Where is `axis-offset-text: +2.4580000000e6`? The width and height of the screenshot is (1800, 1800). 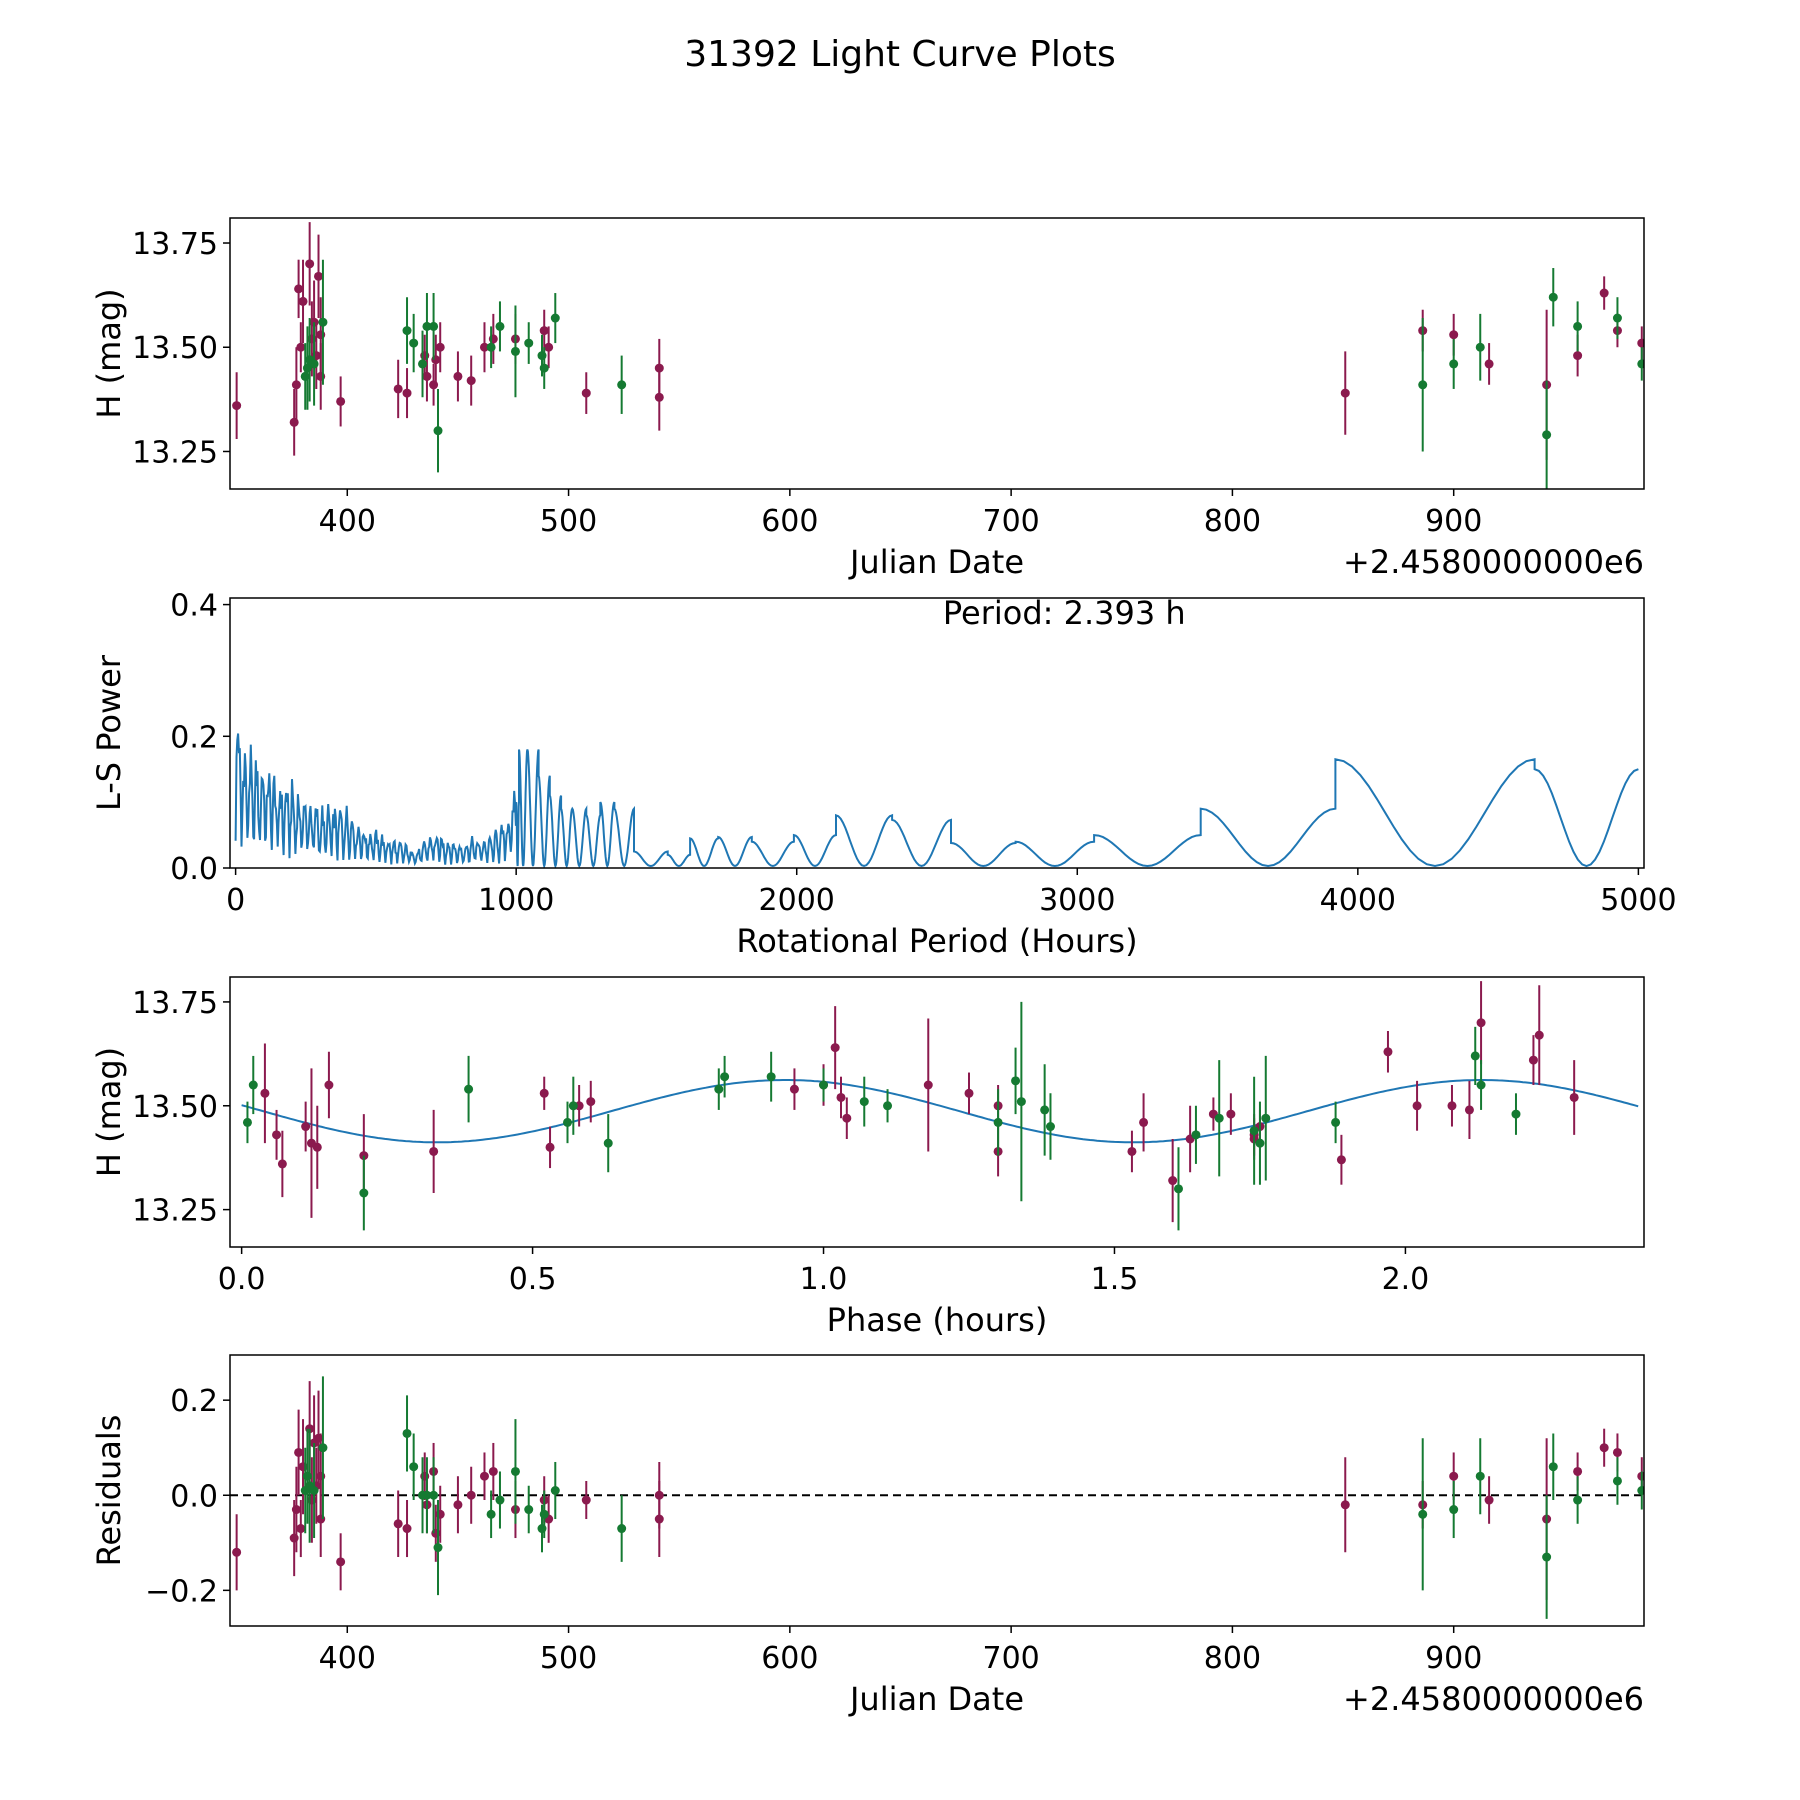 axis-offset-text: +2.4580000000e6 is located at coordinates (1493, 562).